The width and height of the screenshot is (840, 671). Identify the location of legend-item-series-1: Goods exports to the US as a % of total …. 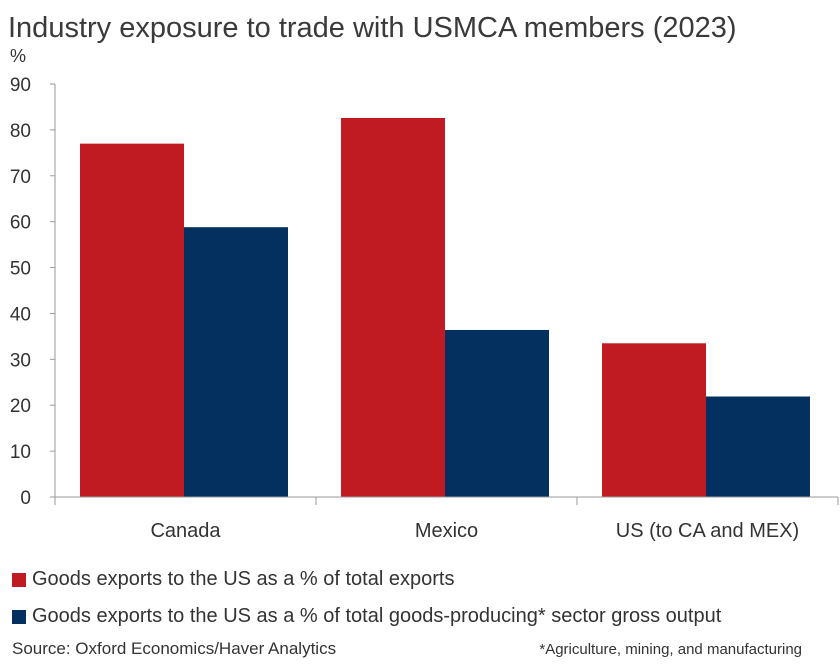
(233, 579).